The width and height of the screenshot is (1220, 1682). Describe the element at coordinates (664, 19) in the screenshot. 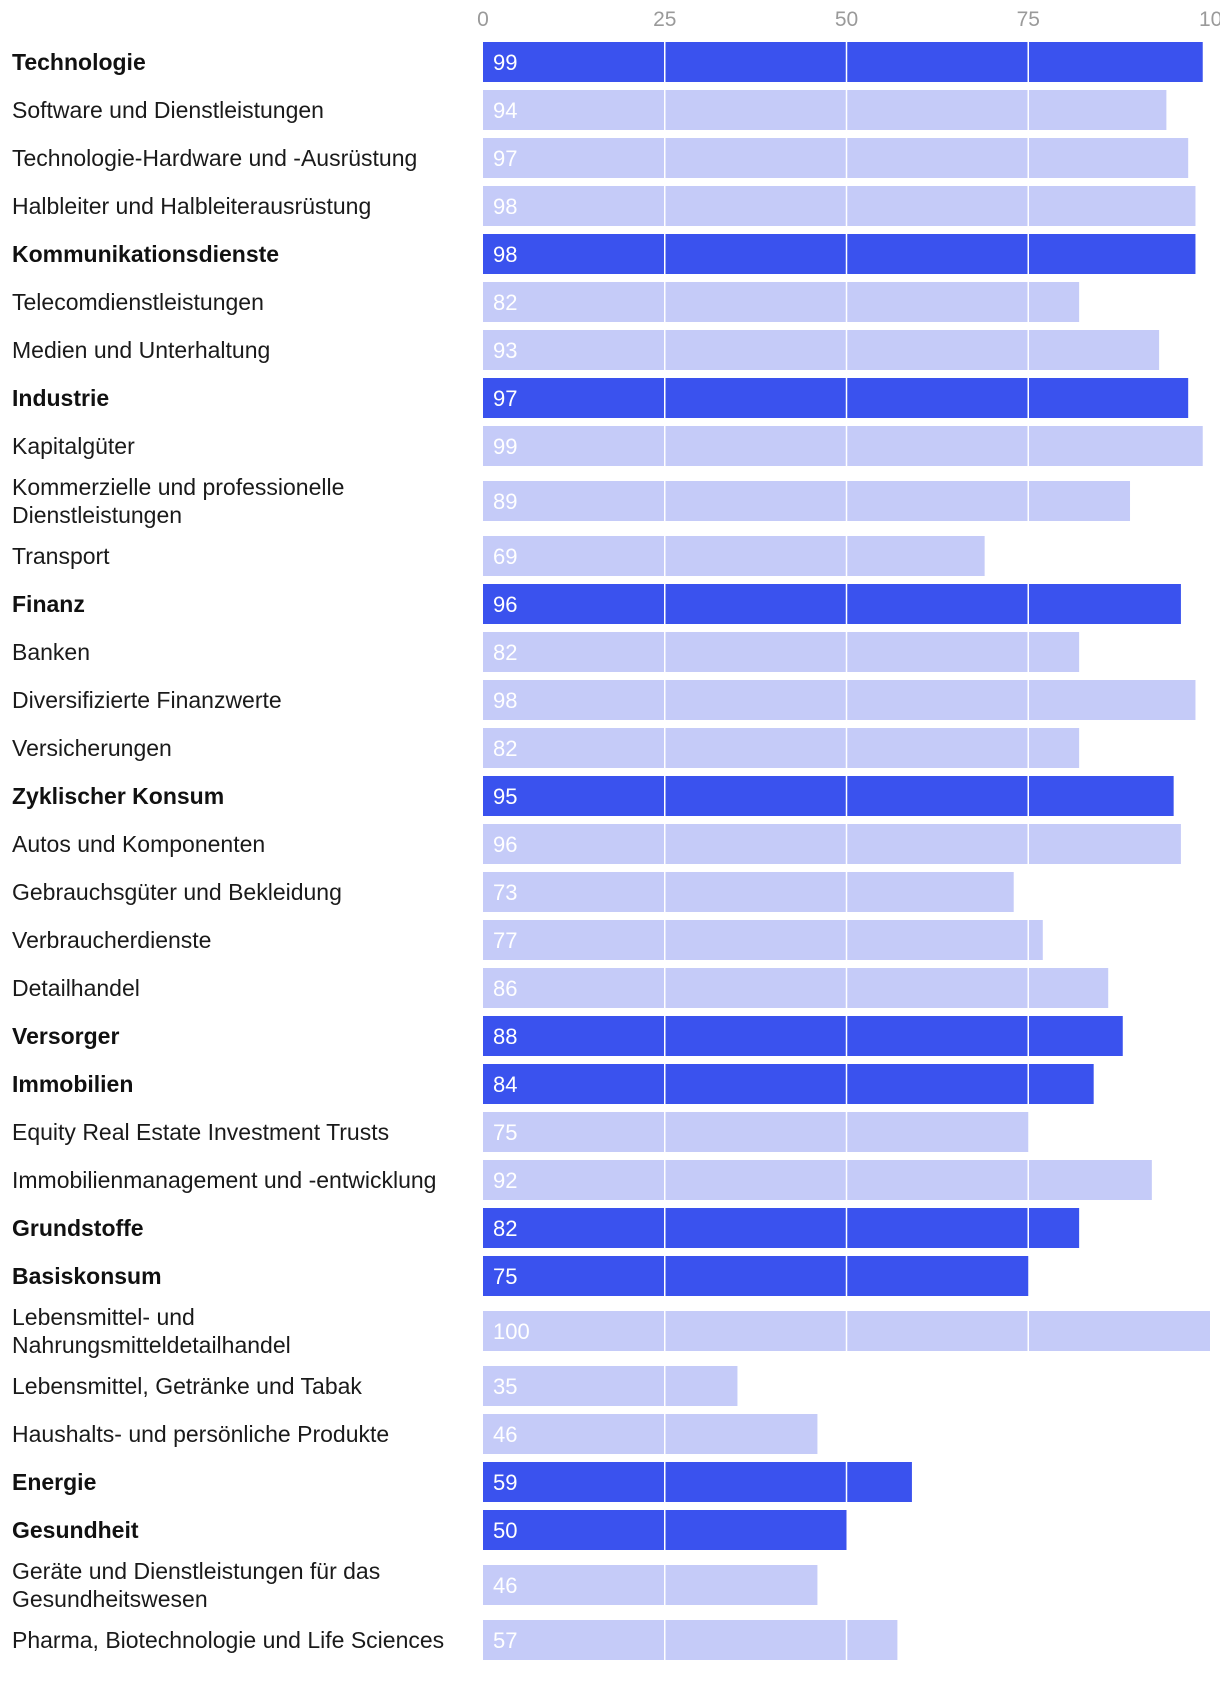

I see `x-tick-label-25: 25` at that location.